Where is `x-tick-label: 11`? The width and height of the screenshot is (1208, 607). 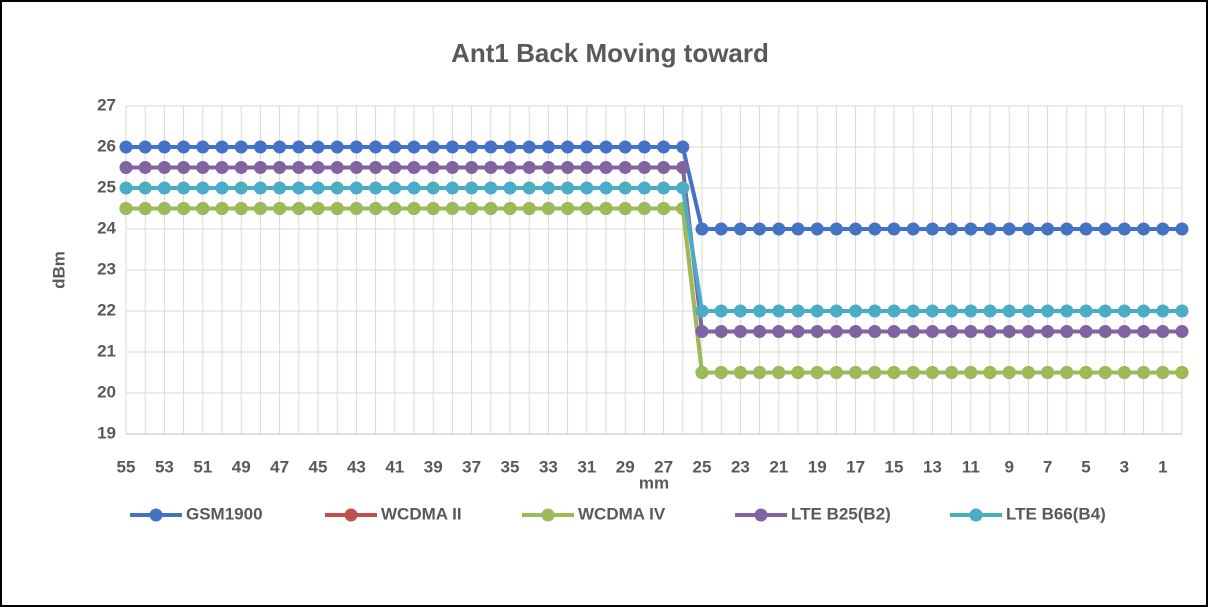 x-tick-label: 11 is located at coordinates (971, 466).